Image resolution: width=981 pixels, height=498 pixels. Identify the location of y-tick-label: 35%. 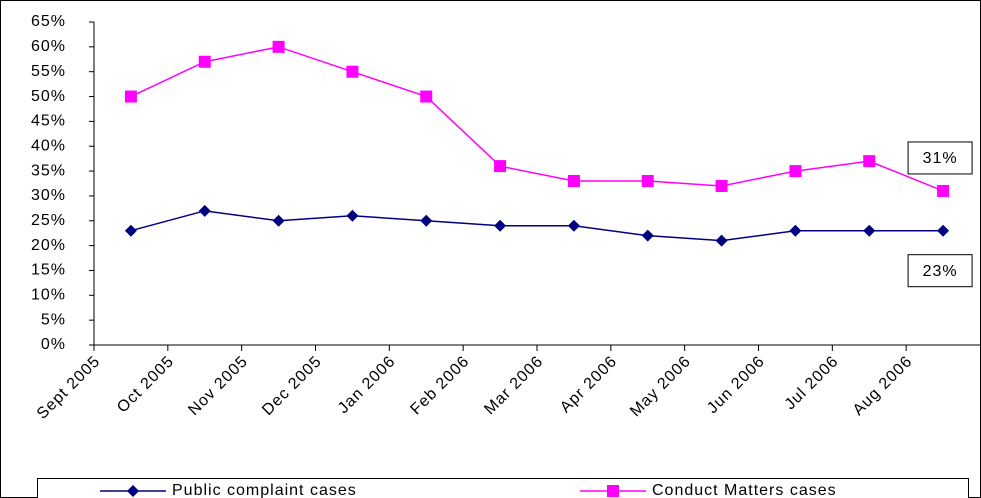
(48, 170).